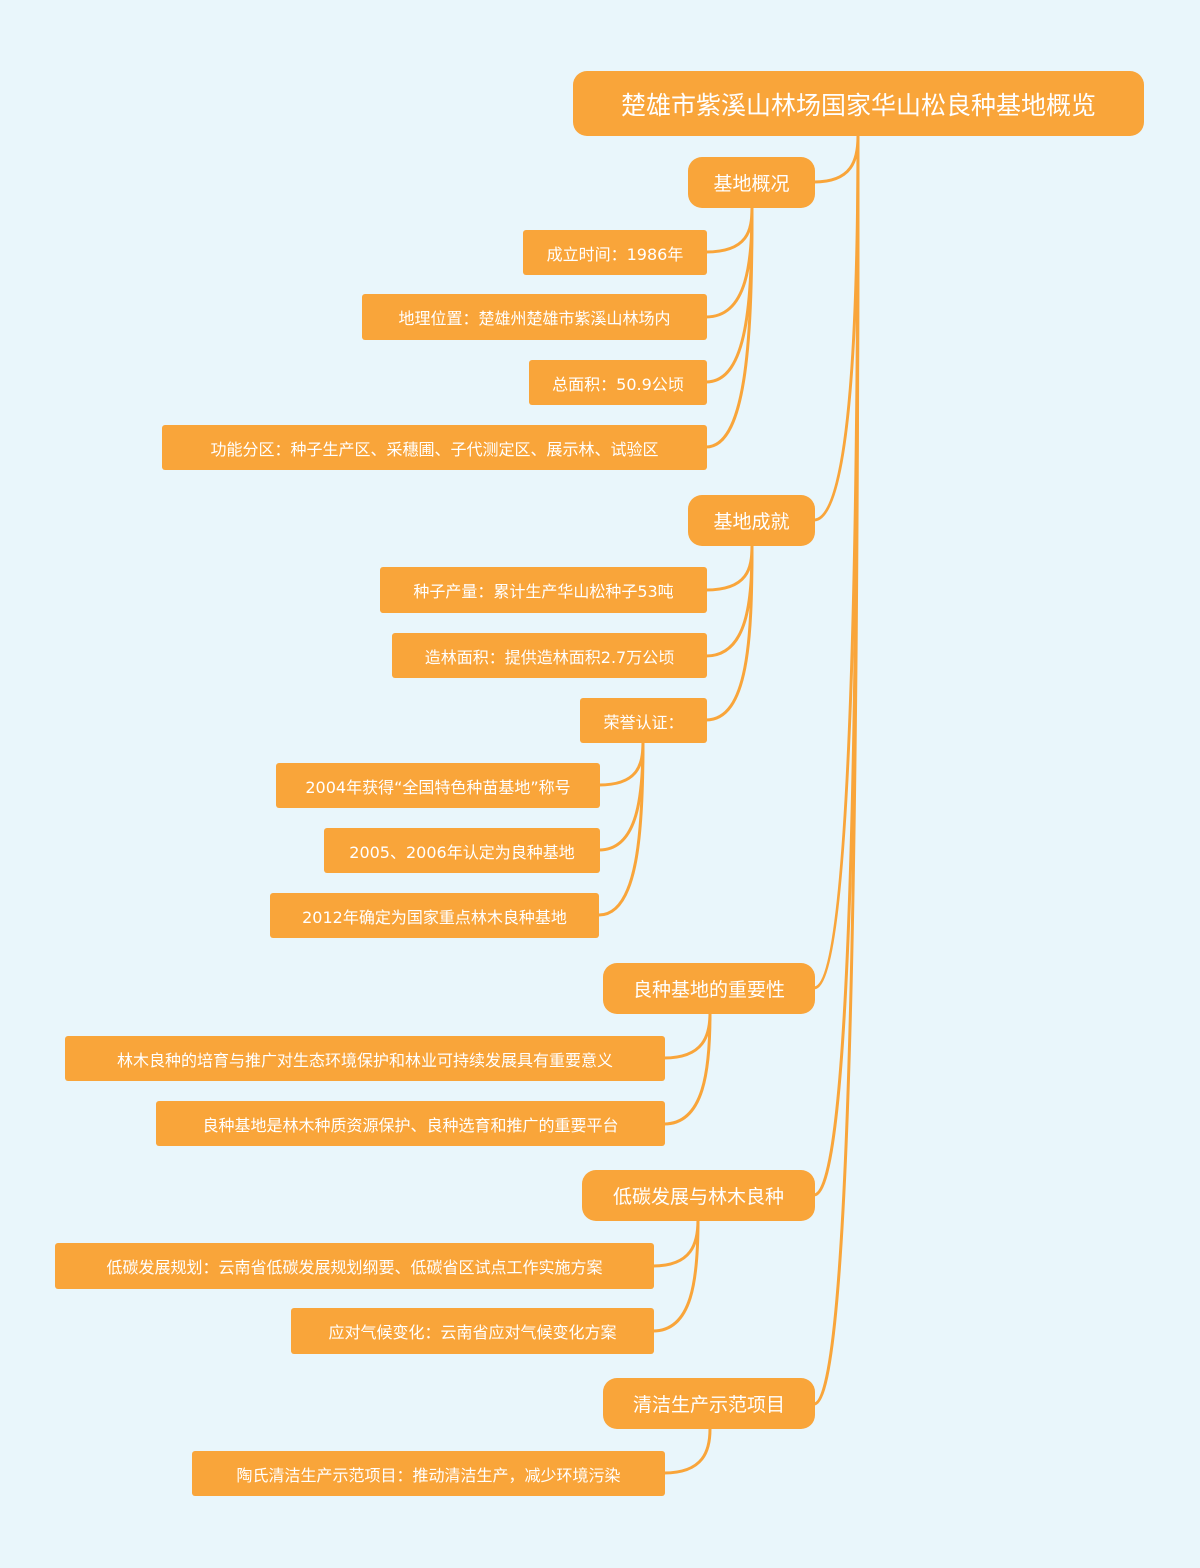  What do you see at coordinates (615, 252) in the screenshot?
I see `leaf-node-founded: 成立时间：1986年` at bounding box center [615, 252].